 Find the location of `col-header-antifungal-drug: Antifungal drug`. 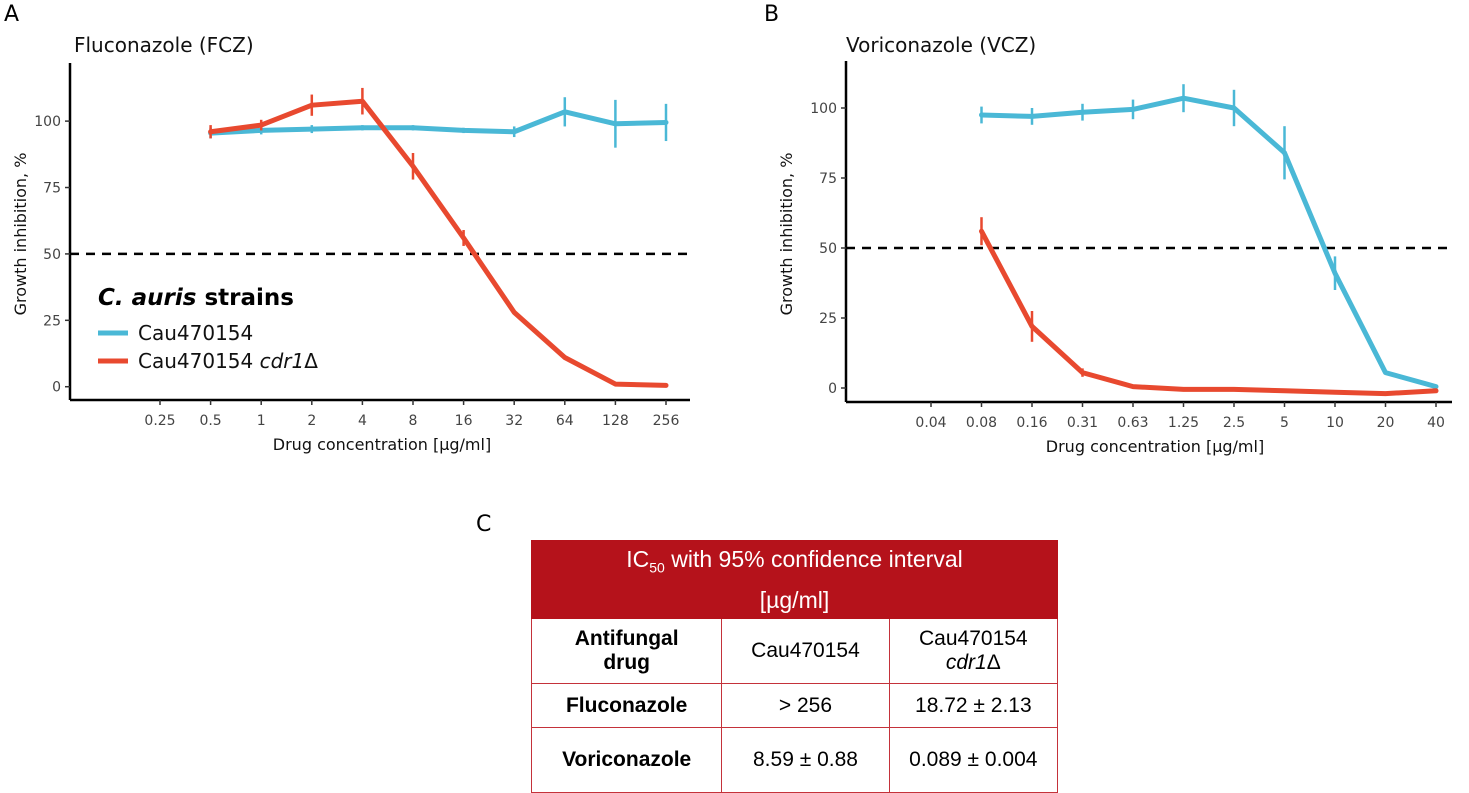

col-header-antifungal-drug: Antifungal drug is located at coordinates (626, 651).